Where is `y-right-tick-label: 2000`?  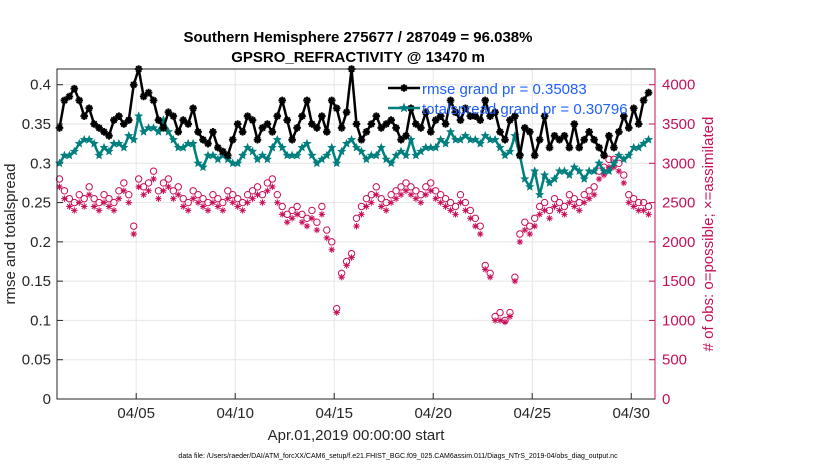 y-right-tick-label: 2000 is located at coordinates (678, 242).